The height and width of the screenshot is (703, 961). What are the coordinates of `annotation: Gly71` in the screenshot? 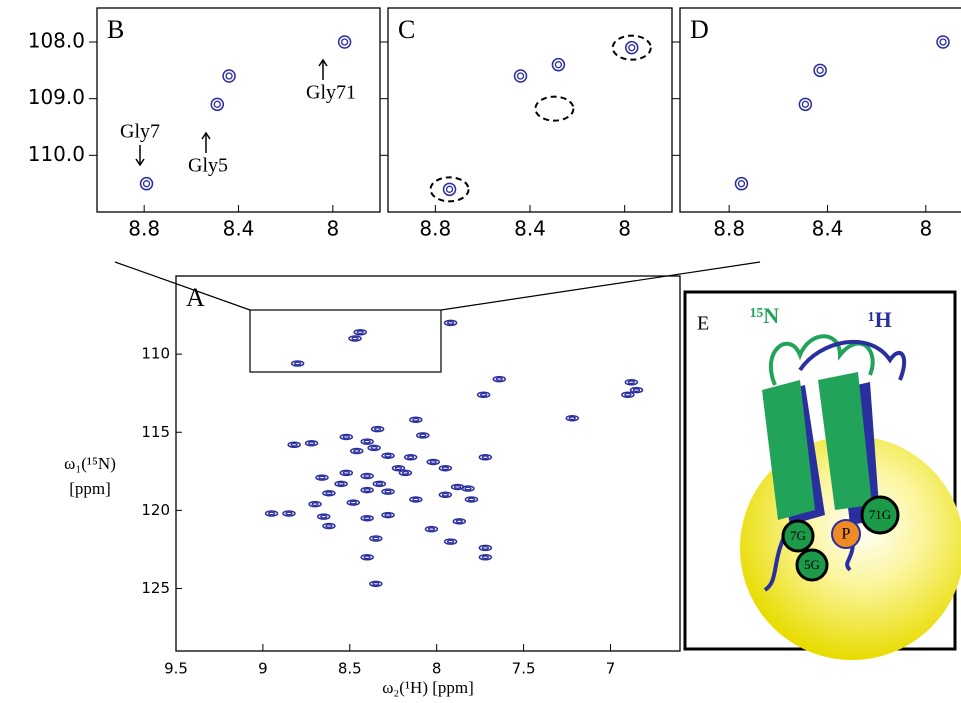 It's located at (331, 93).